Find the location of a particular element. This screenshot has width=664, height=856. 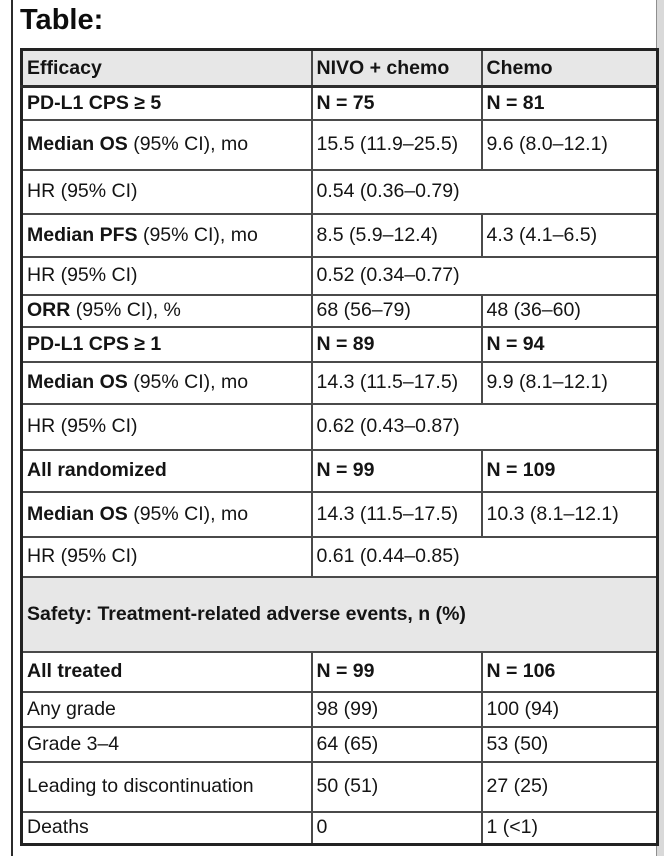

table-row: Grade 3–4 64 (65) 53 (50) is located at coordinates (339, 744).